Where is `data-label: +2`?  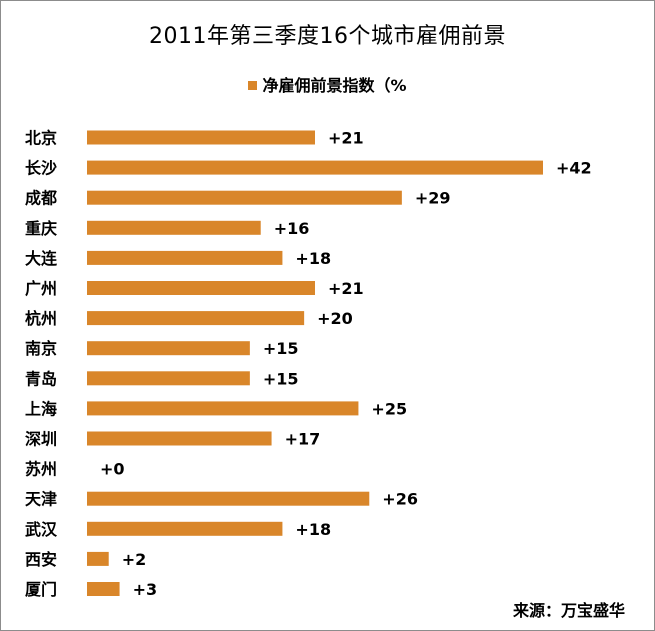 data-label: +2 is located at coordinates (134, 559).